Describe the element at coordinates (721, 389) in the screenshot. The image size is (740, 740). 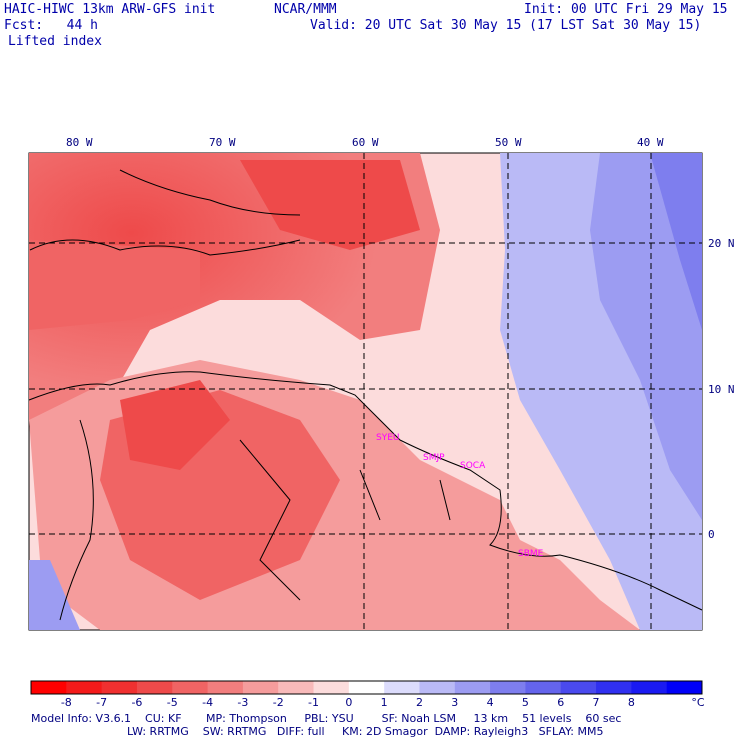
I see `lat-label: 10 N` at that location.